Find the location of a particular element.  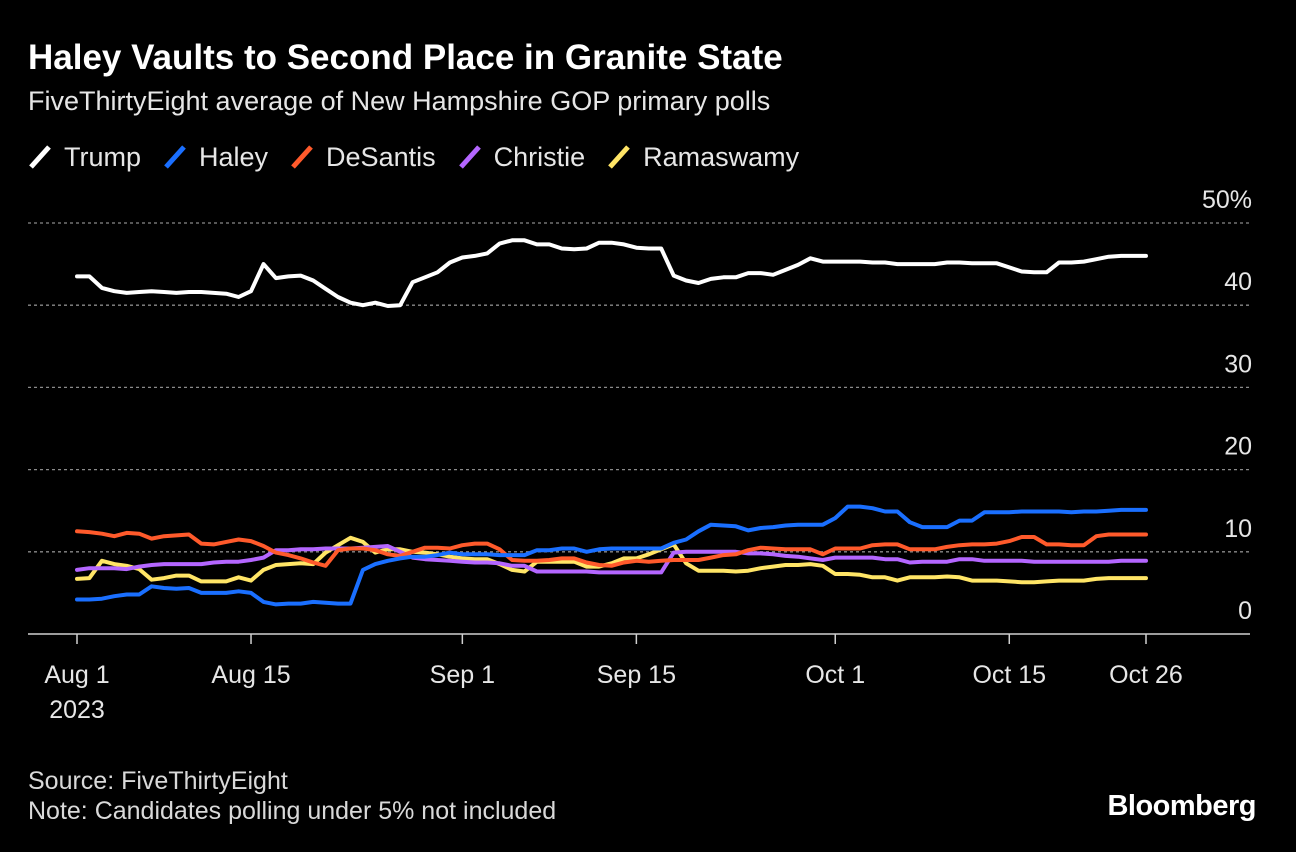

y-tick-label-30: 30 is located at coordinates (1238, 364).